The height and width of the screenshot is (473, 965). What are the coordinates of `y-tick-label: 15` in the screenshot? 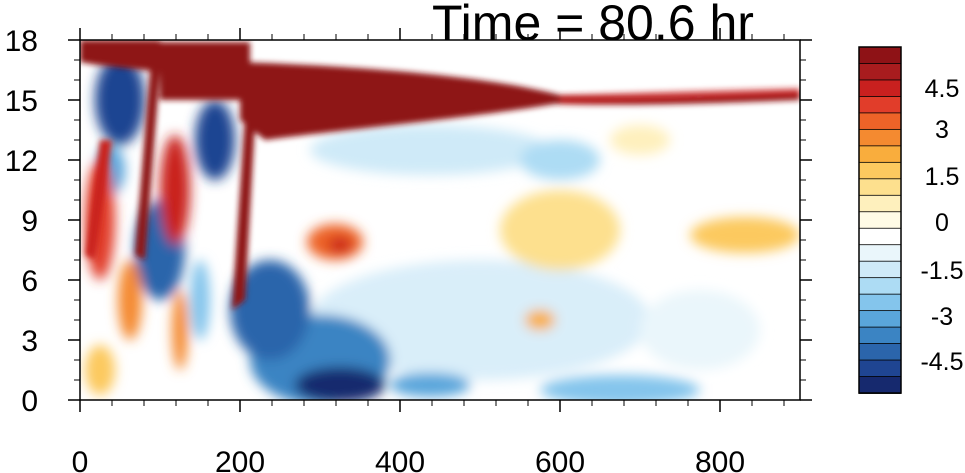 It's located at (21, 101).